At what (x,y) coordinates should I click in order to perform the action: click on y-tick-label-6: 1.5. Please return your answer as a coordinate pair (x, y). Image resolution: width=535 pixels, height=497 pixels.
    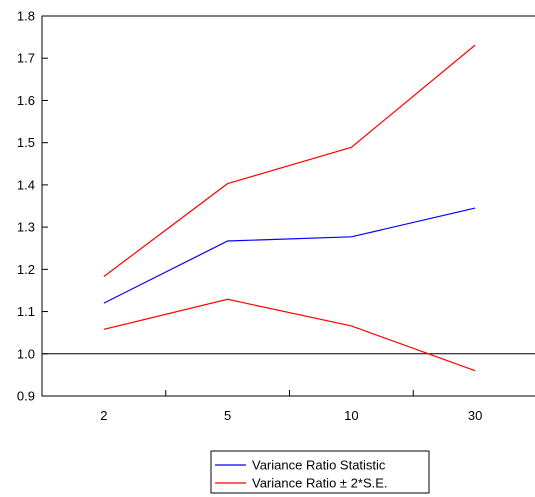
    Looking at the image, I should click on (26, 142).